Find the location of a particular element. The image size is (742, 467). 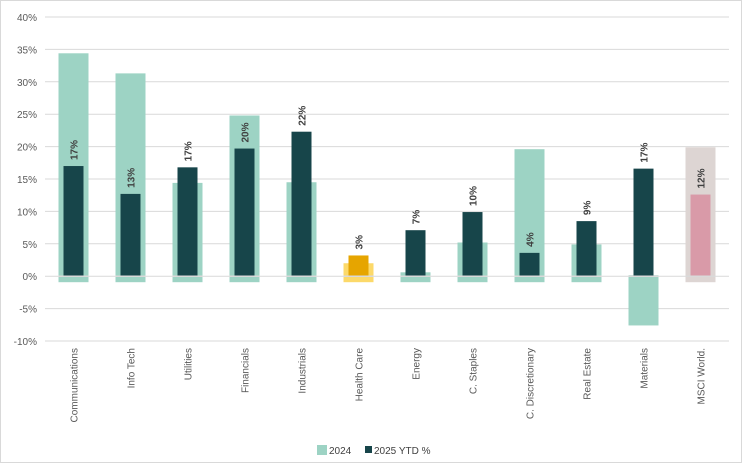

data-label: 13% is located at coordinates (132, 178).